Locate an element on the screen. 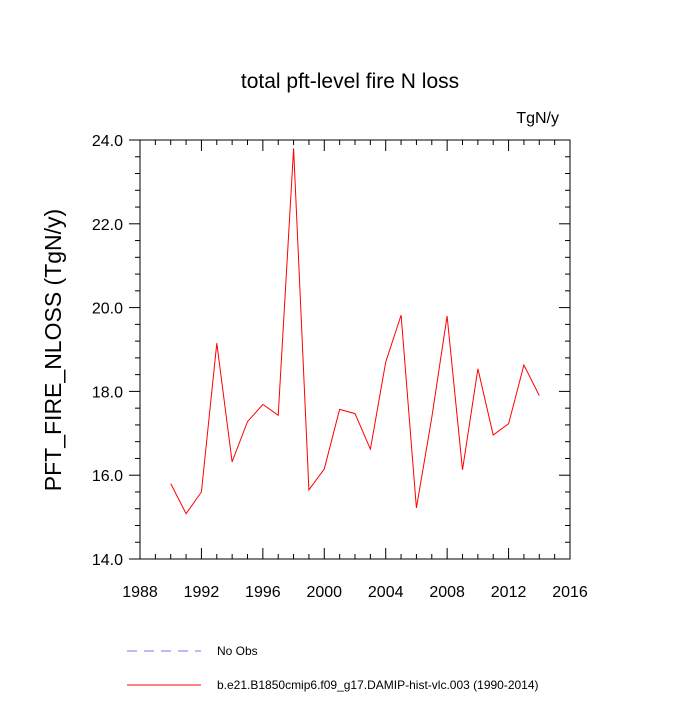  y-tick-label: 24.0 is located at coordinates (107, 141).